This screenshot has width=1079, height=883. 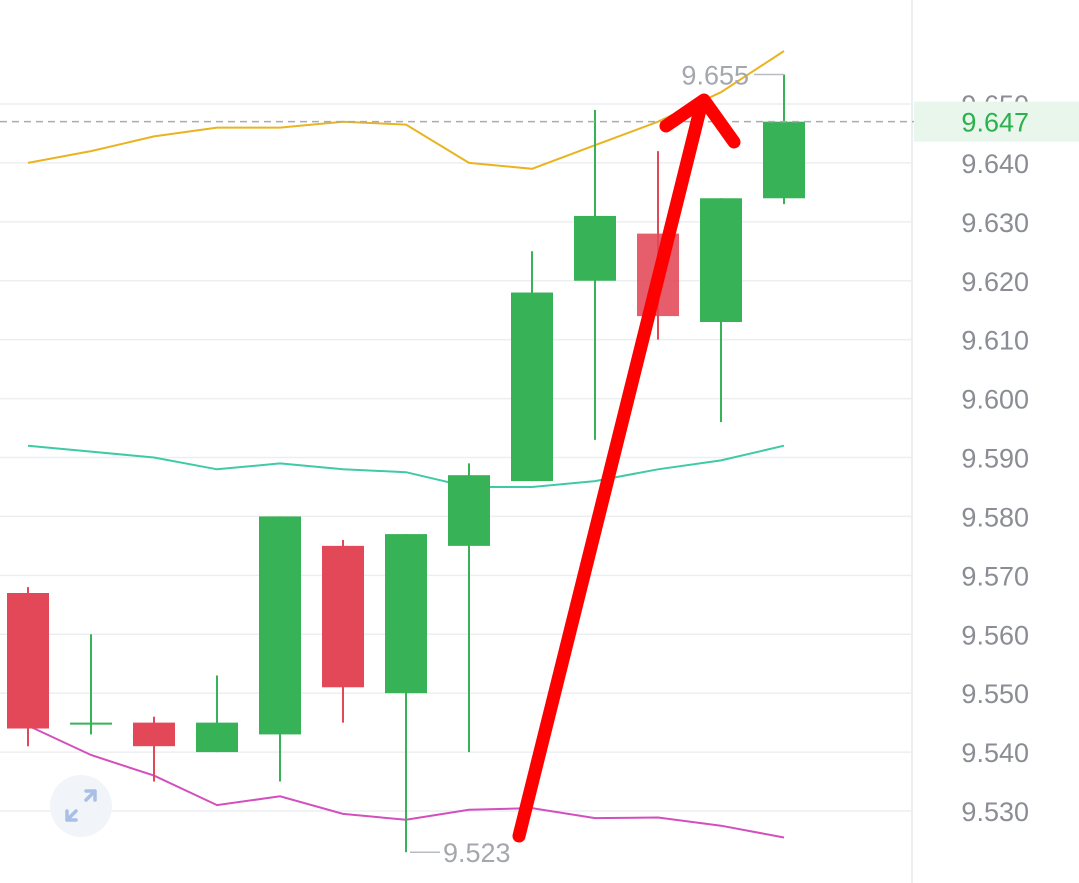 I want to click on current-price-marker: 9.647, so click(x=539, y=121).